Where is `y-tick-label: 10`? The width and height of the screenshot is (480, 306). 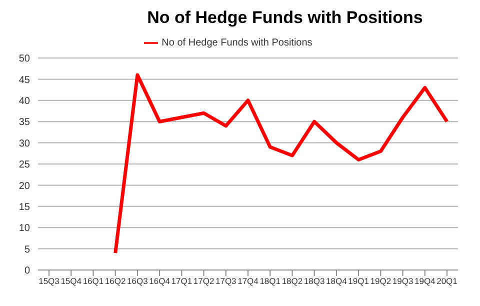 y-tick-label: 10 is located at coordinates (24, 228).